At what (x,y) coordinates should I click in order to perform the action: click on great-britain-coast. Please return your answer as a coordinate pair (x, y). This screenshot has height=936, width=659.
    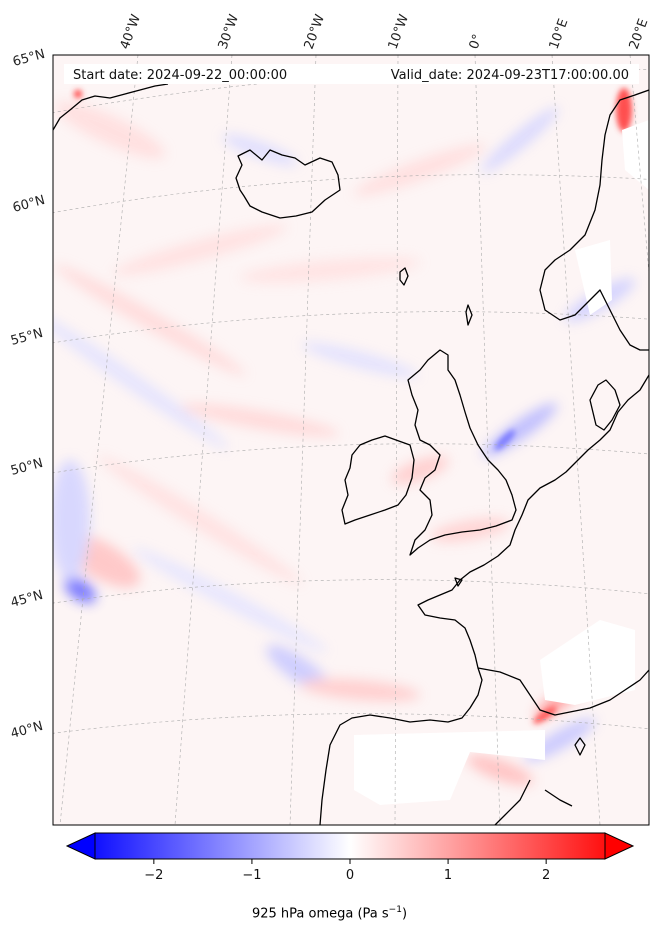
    Looking at the image, I should click on (462, 452).